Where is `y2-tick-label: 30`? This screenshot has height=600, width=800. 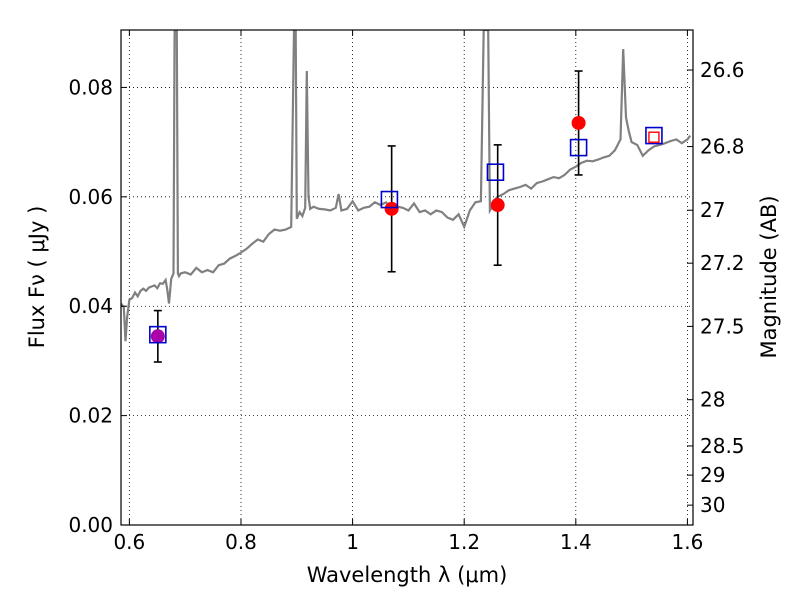 y2-tick-label: 30 is located at coordinates (712, 505).